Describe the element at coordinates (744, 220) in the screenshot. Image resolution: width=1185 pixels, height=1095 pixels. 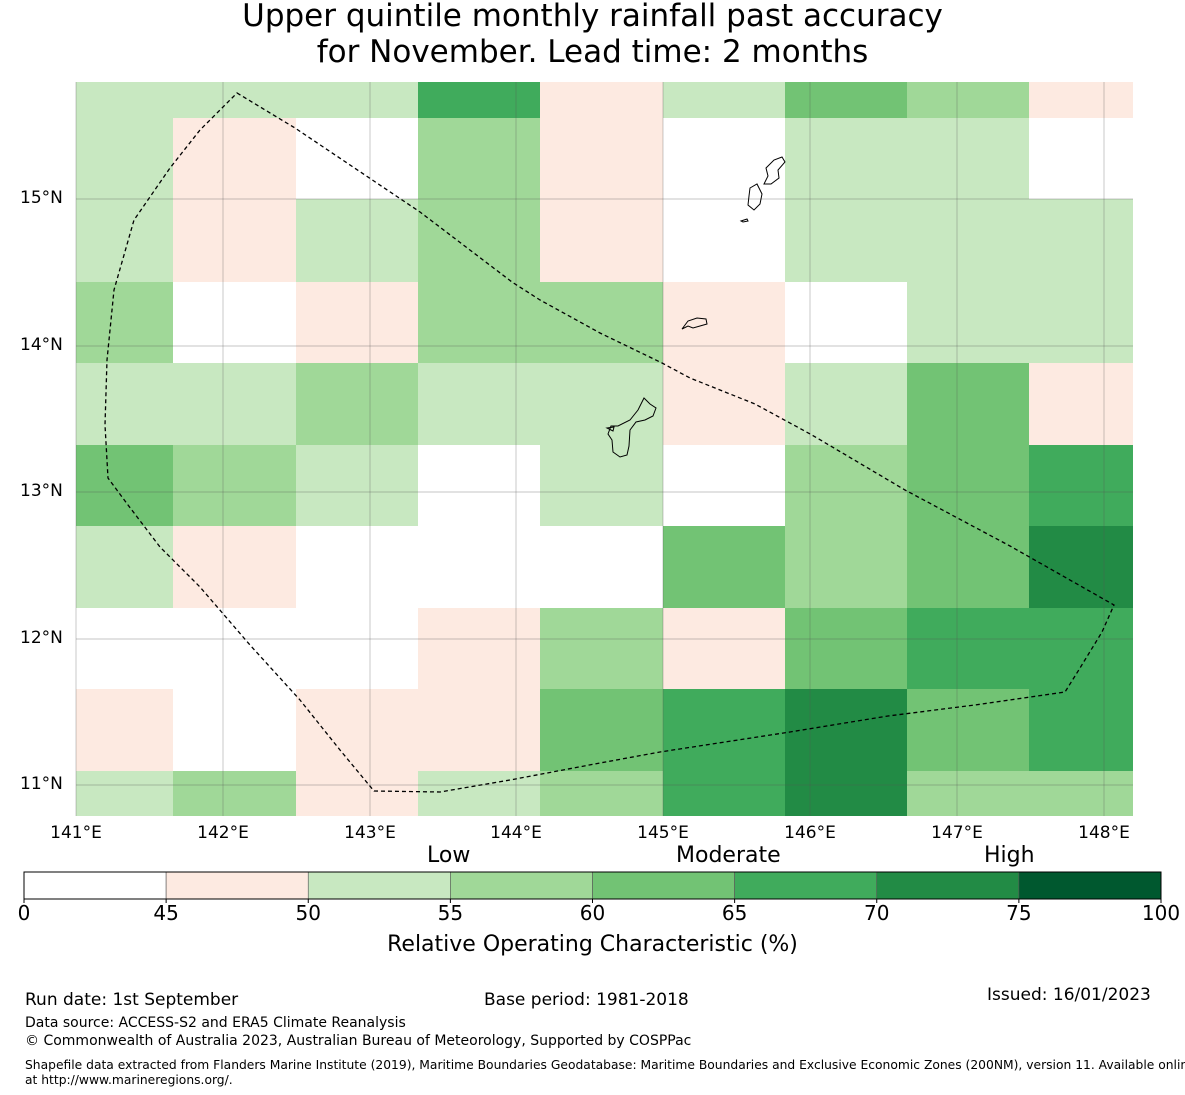
I see `island-aguijan` at that location.